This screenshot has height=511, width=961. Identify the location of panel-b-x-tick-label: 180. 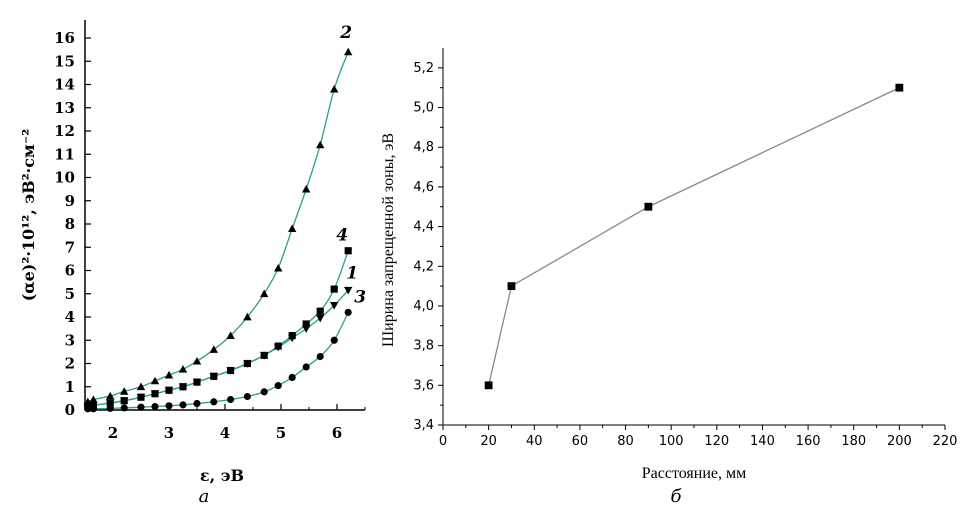
(853, 441).